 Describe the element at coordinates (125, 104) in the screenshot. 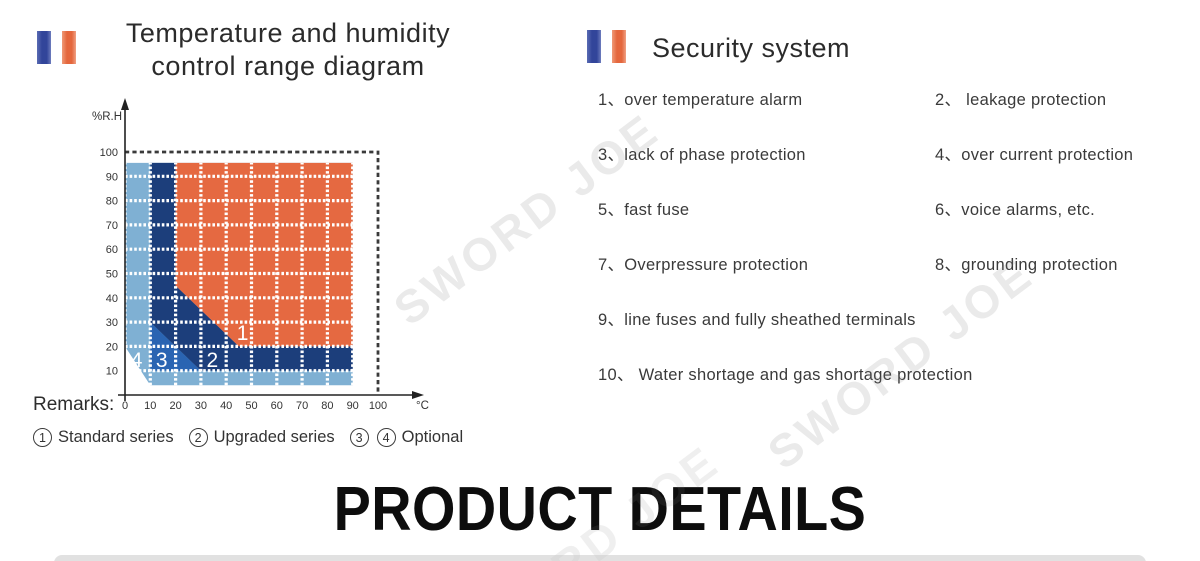

I see `y-axis-arrow-icon` at that location.